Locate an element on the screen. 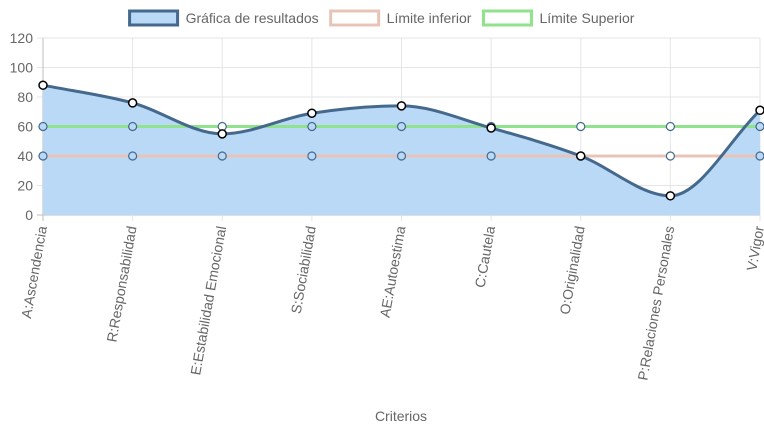 The image size is (764, 430). point-limite-inferior-ae-autoestima is located at coordinates (401, 156).